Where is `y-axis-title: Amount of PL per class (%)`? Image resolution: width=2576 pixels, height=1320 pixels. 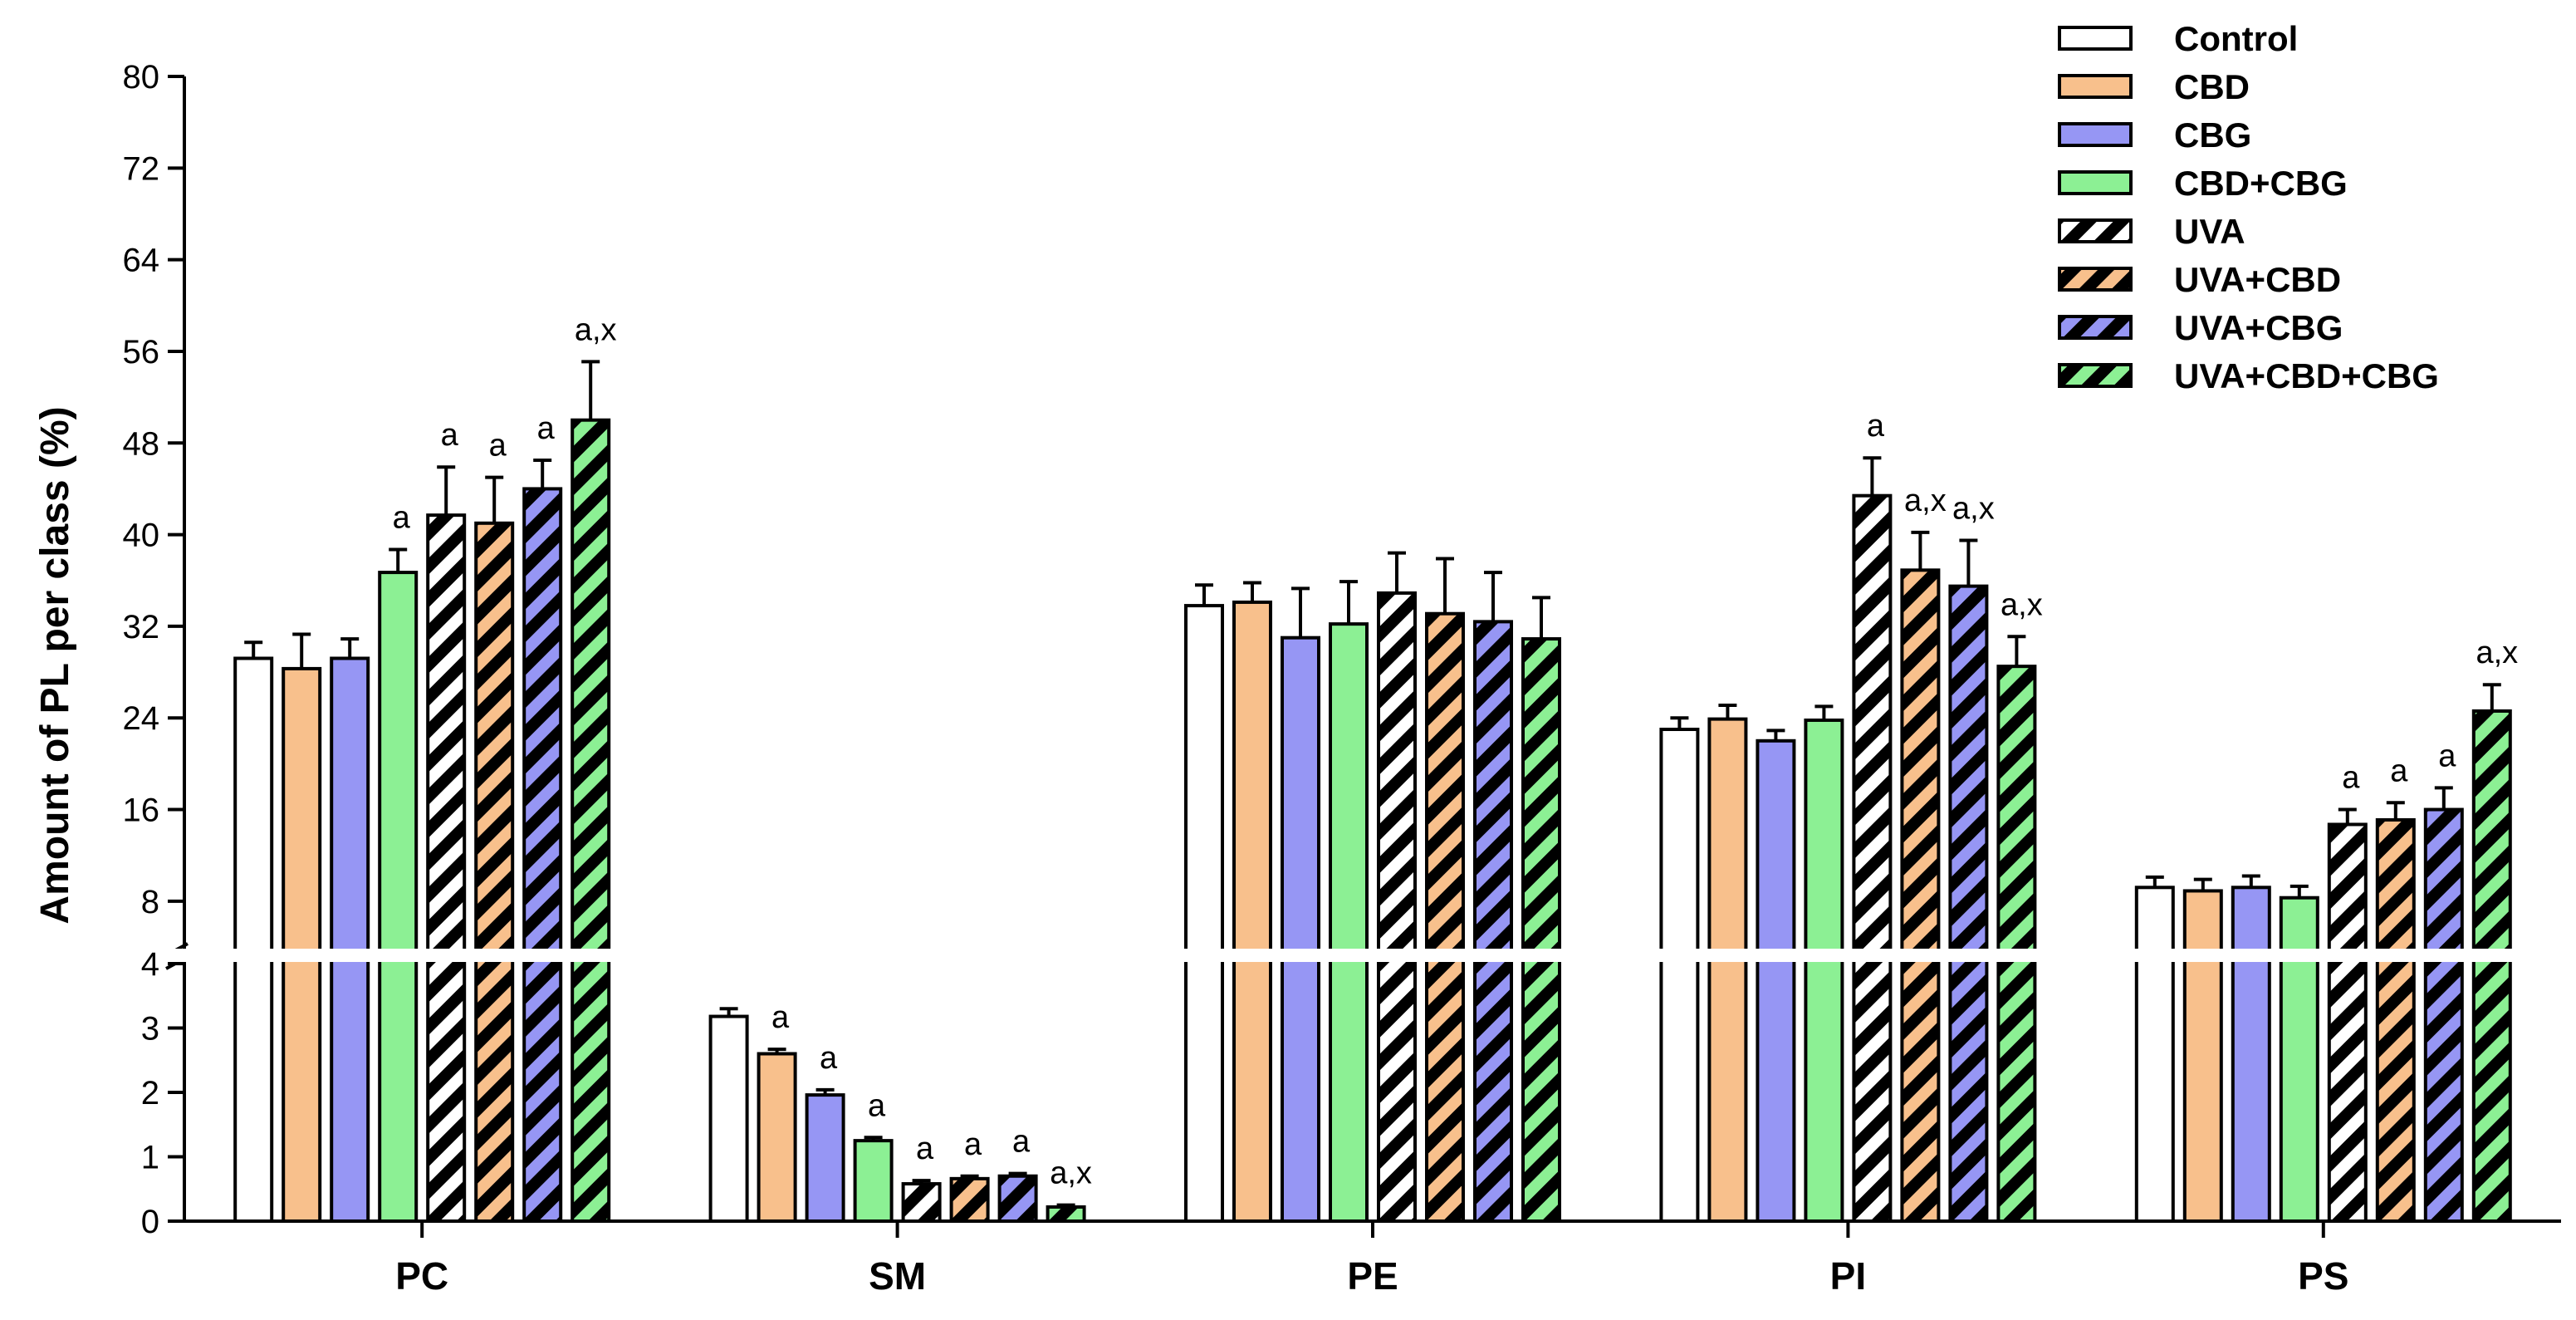
y-axis-title: Amount of PL per class (%) is located at coordinates (55, 665).